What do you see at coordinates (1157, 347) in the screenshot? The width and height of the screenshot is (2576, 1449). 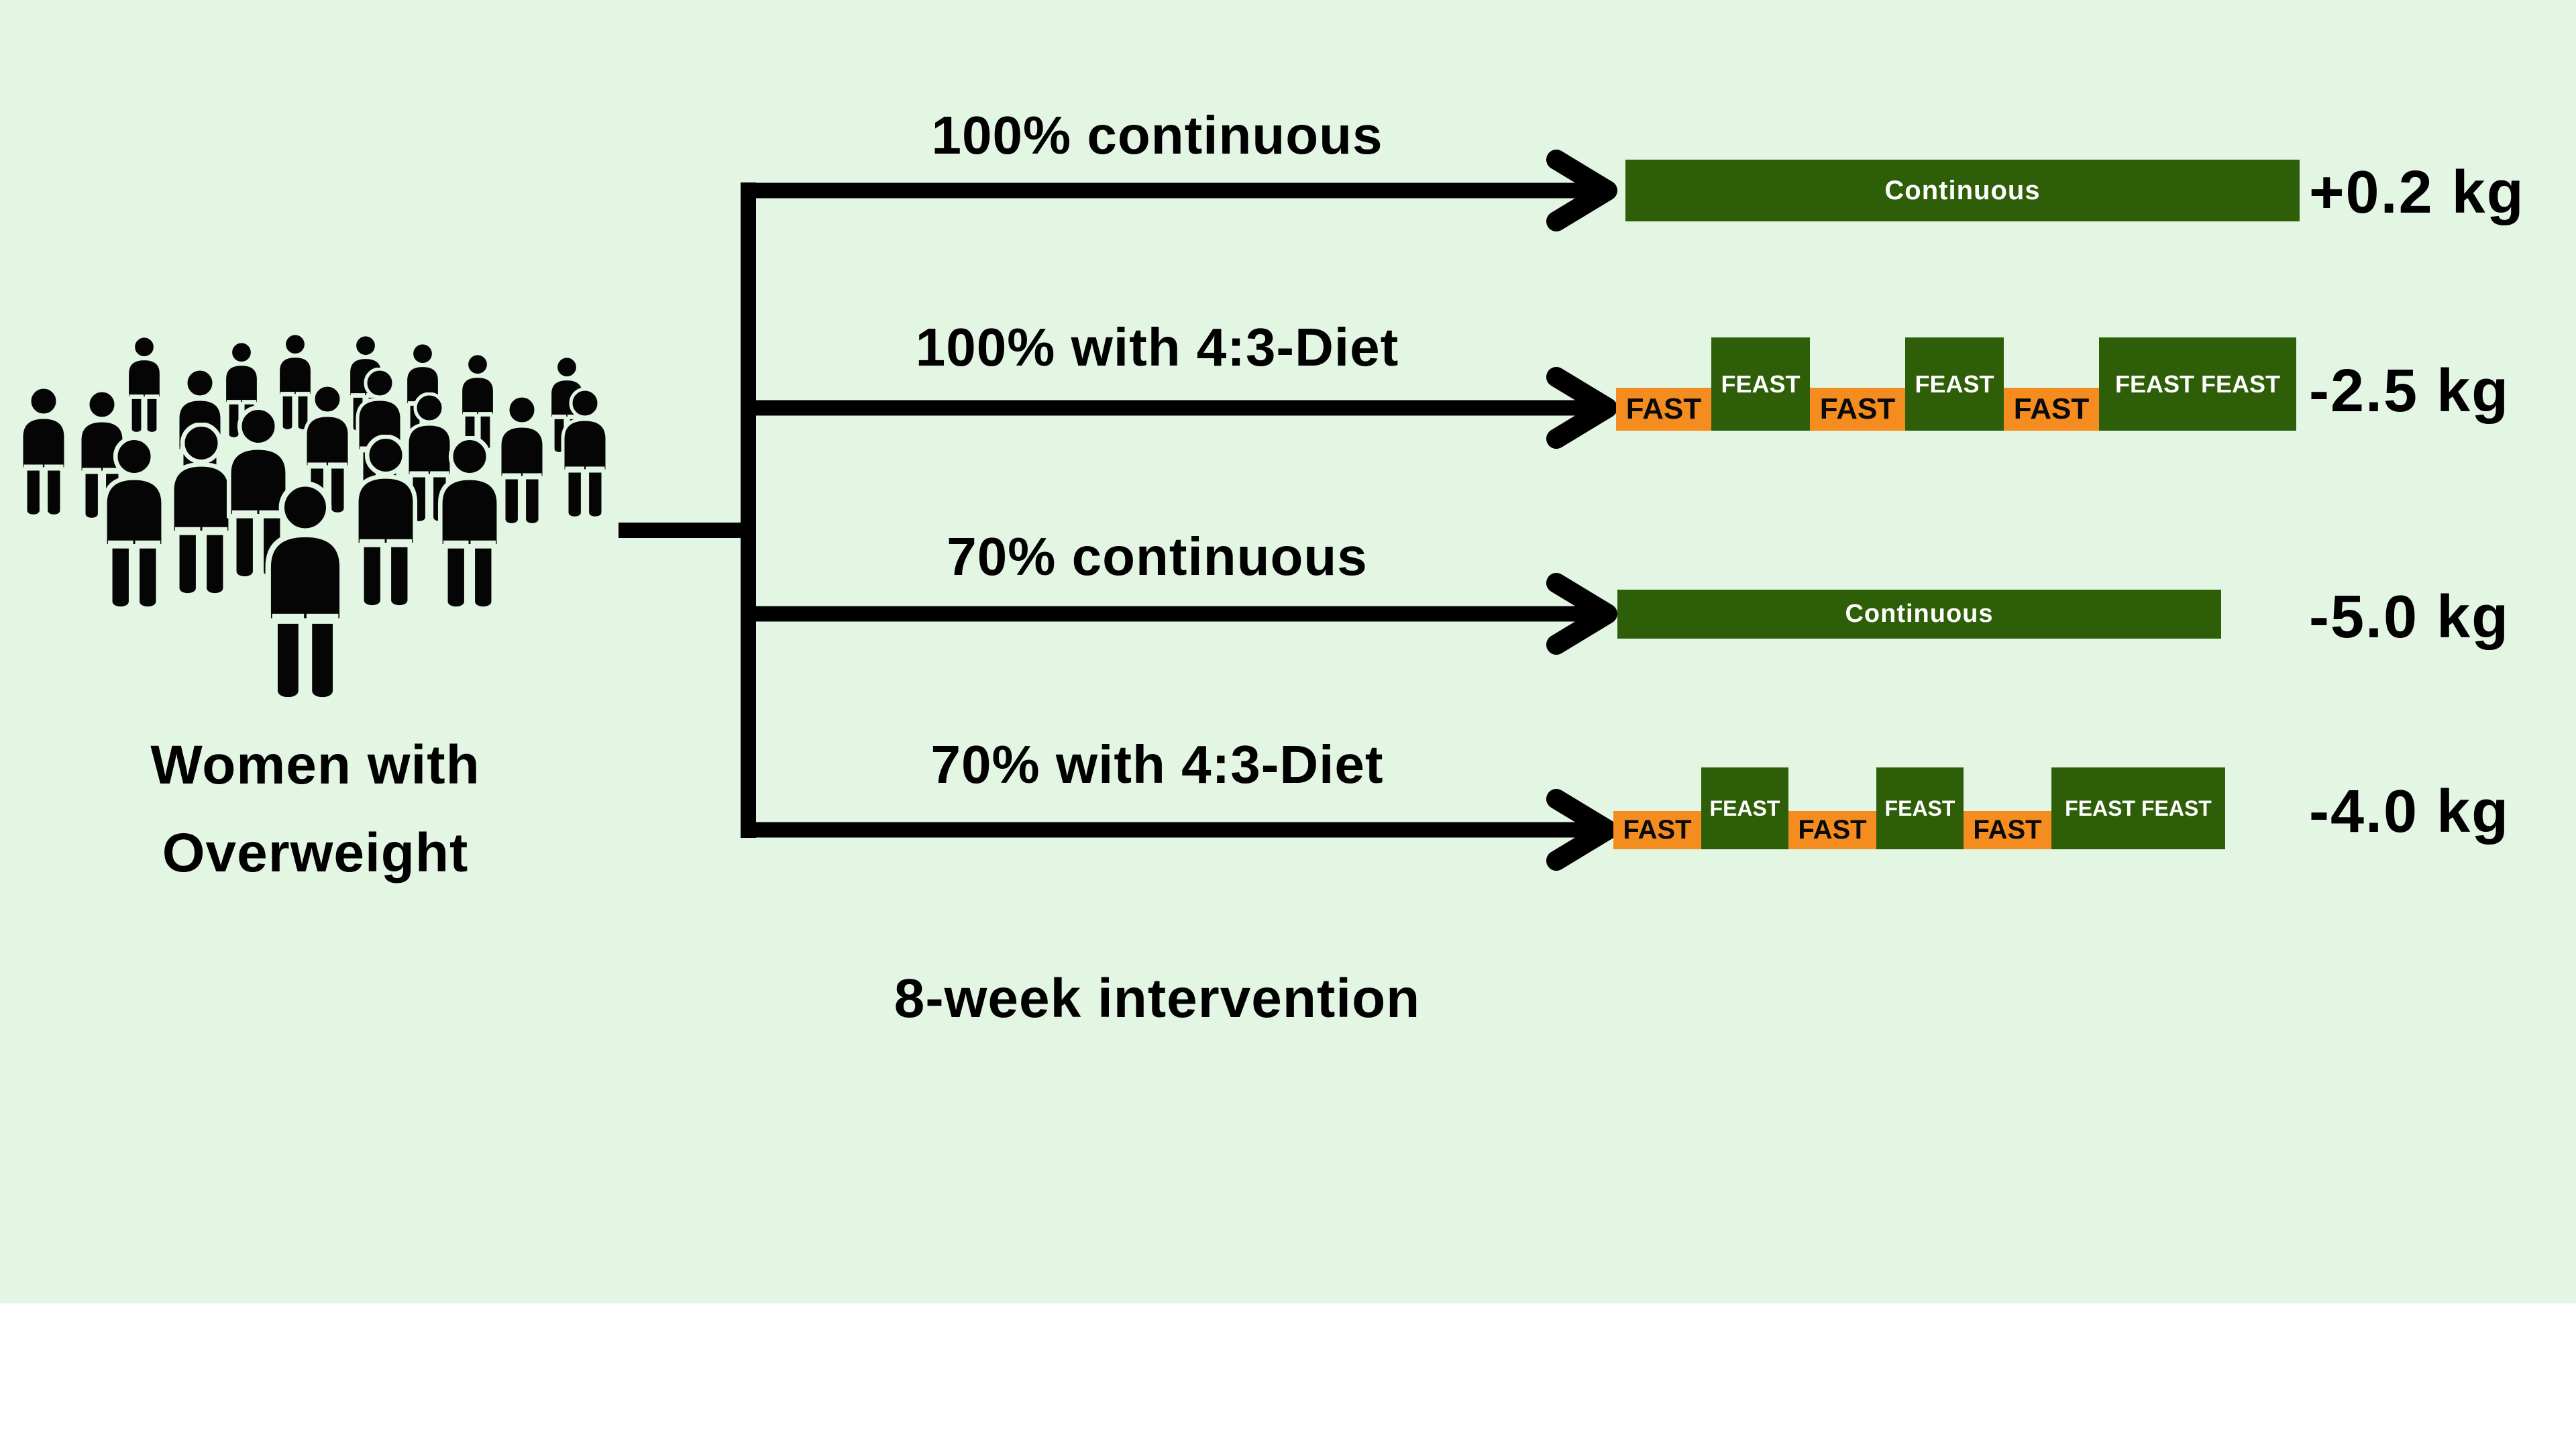 I see `arm-label-100-43-diet: 100% with 4:3-Diet` at bounding box center [1157, 347].